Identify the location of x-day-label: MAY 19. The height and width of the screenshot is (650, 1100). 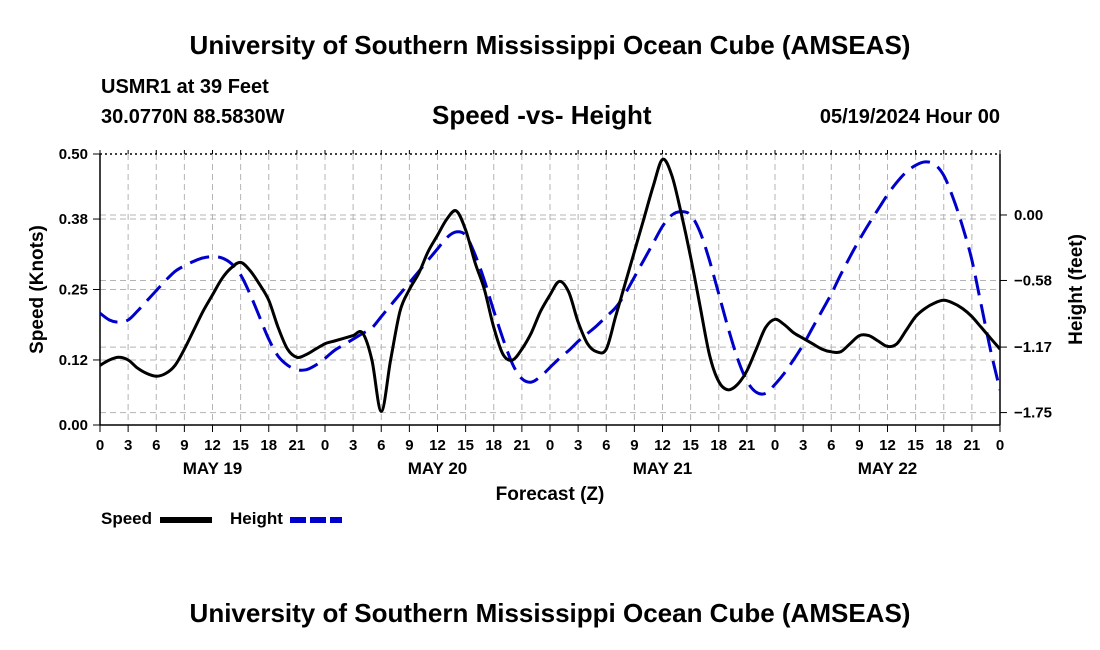
(213, 468).